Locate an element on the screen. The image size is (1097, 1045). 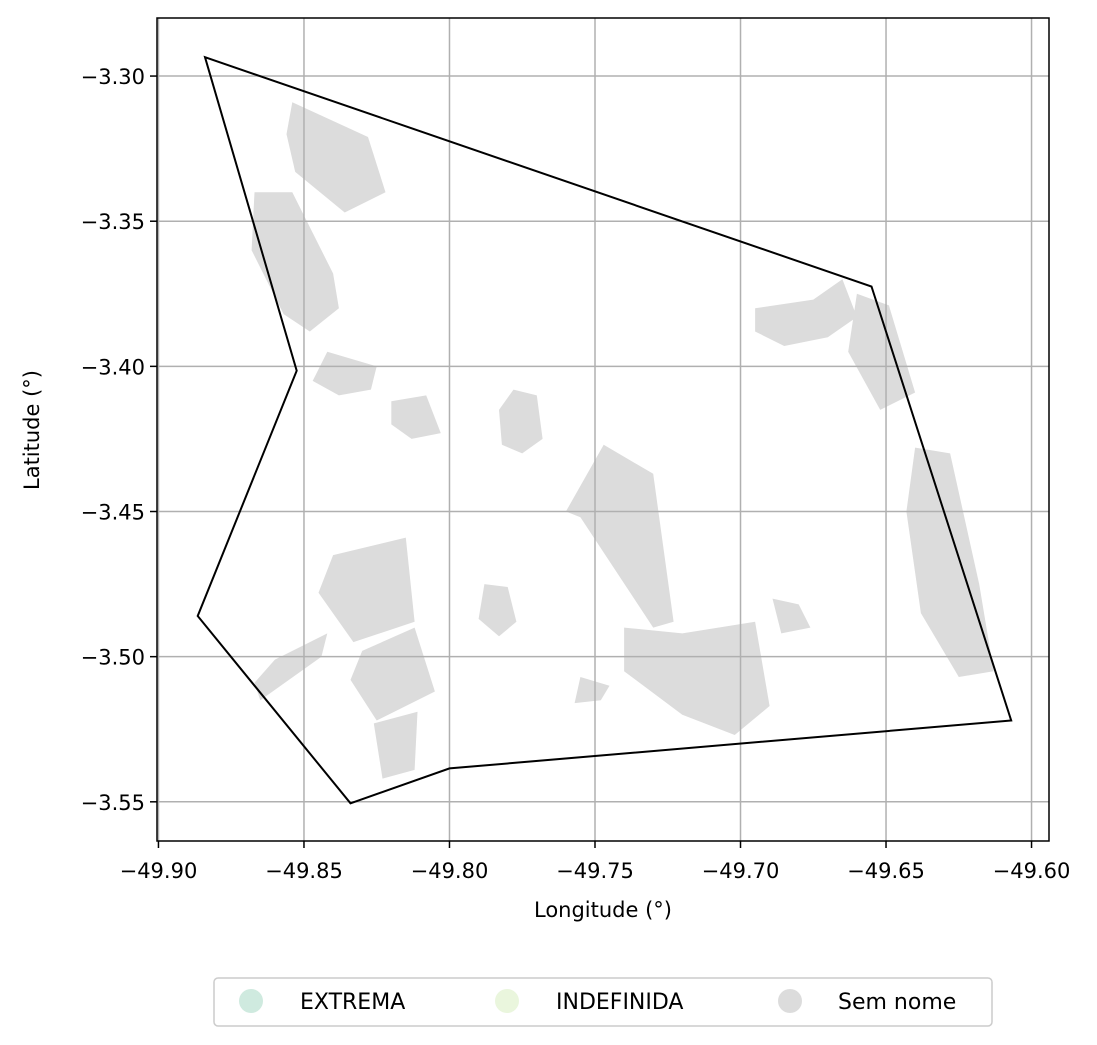
legend-label-extrema: EXTREMA is located at coordinates (352, 1002).